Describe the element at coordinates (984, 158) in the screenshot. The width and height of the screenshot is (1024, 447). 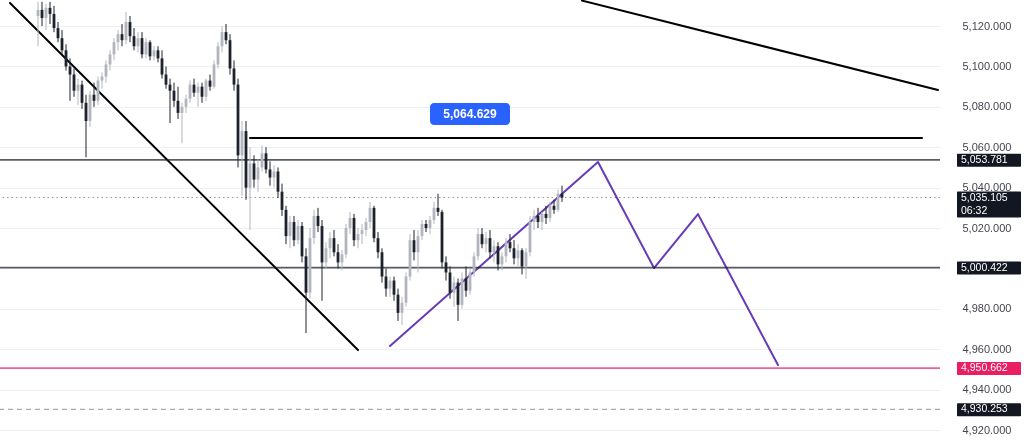
I see `ref-line-label: 5,053.781` at that location.